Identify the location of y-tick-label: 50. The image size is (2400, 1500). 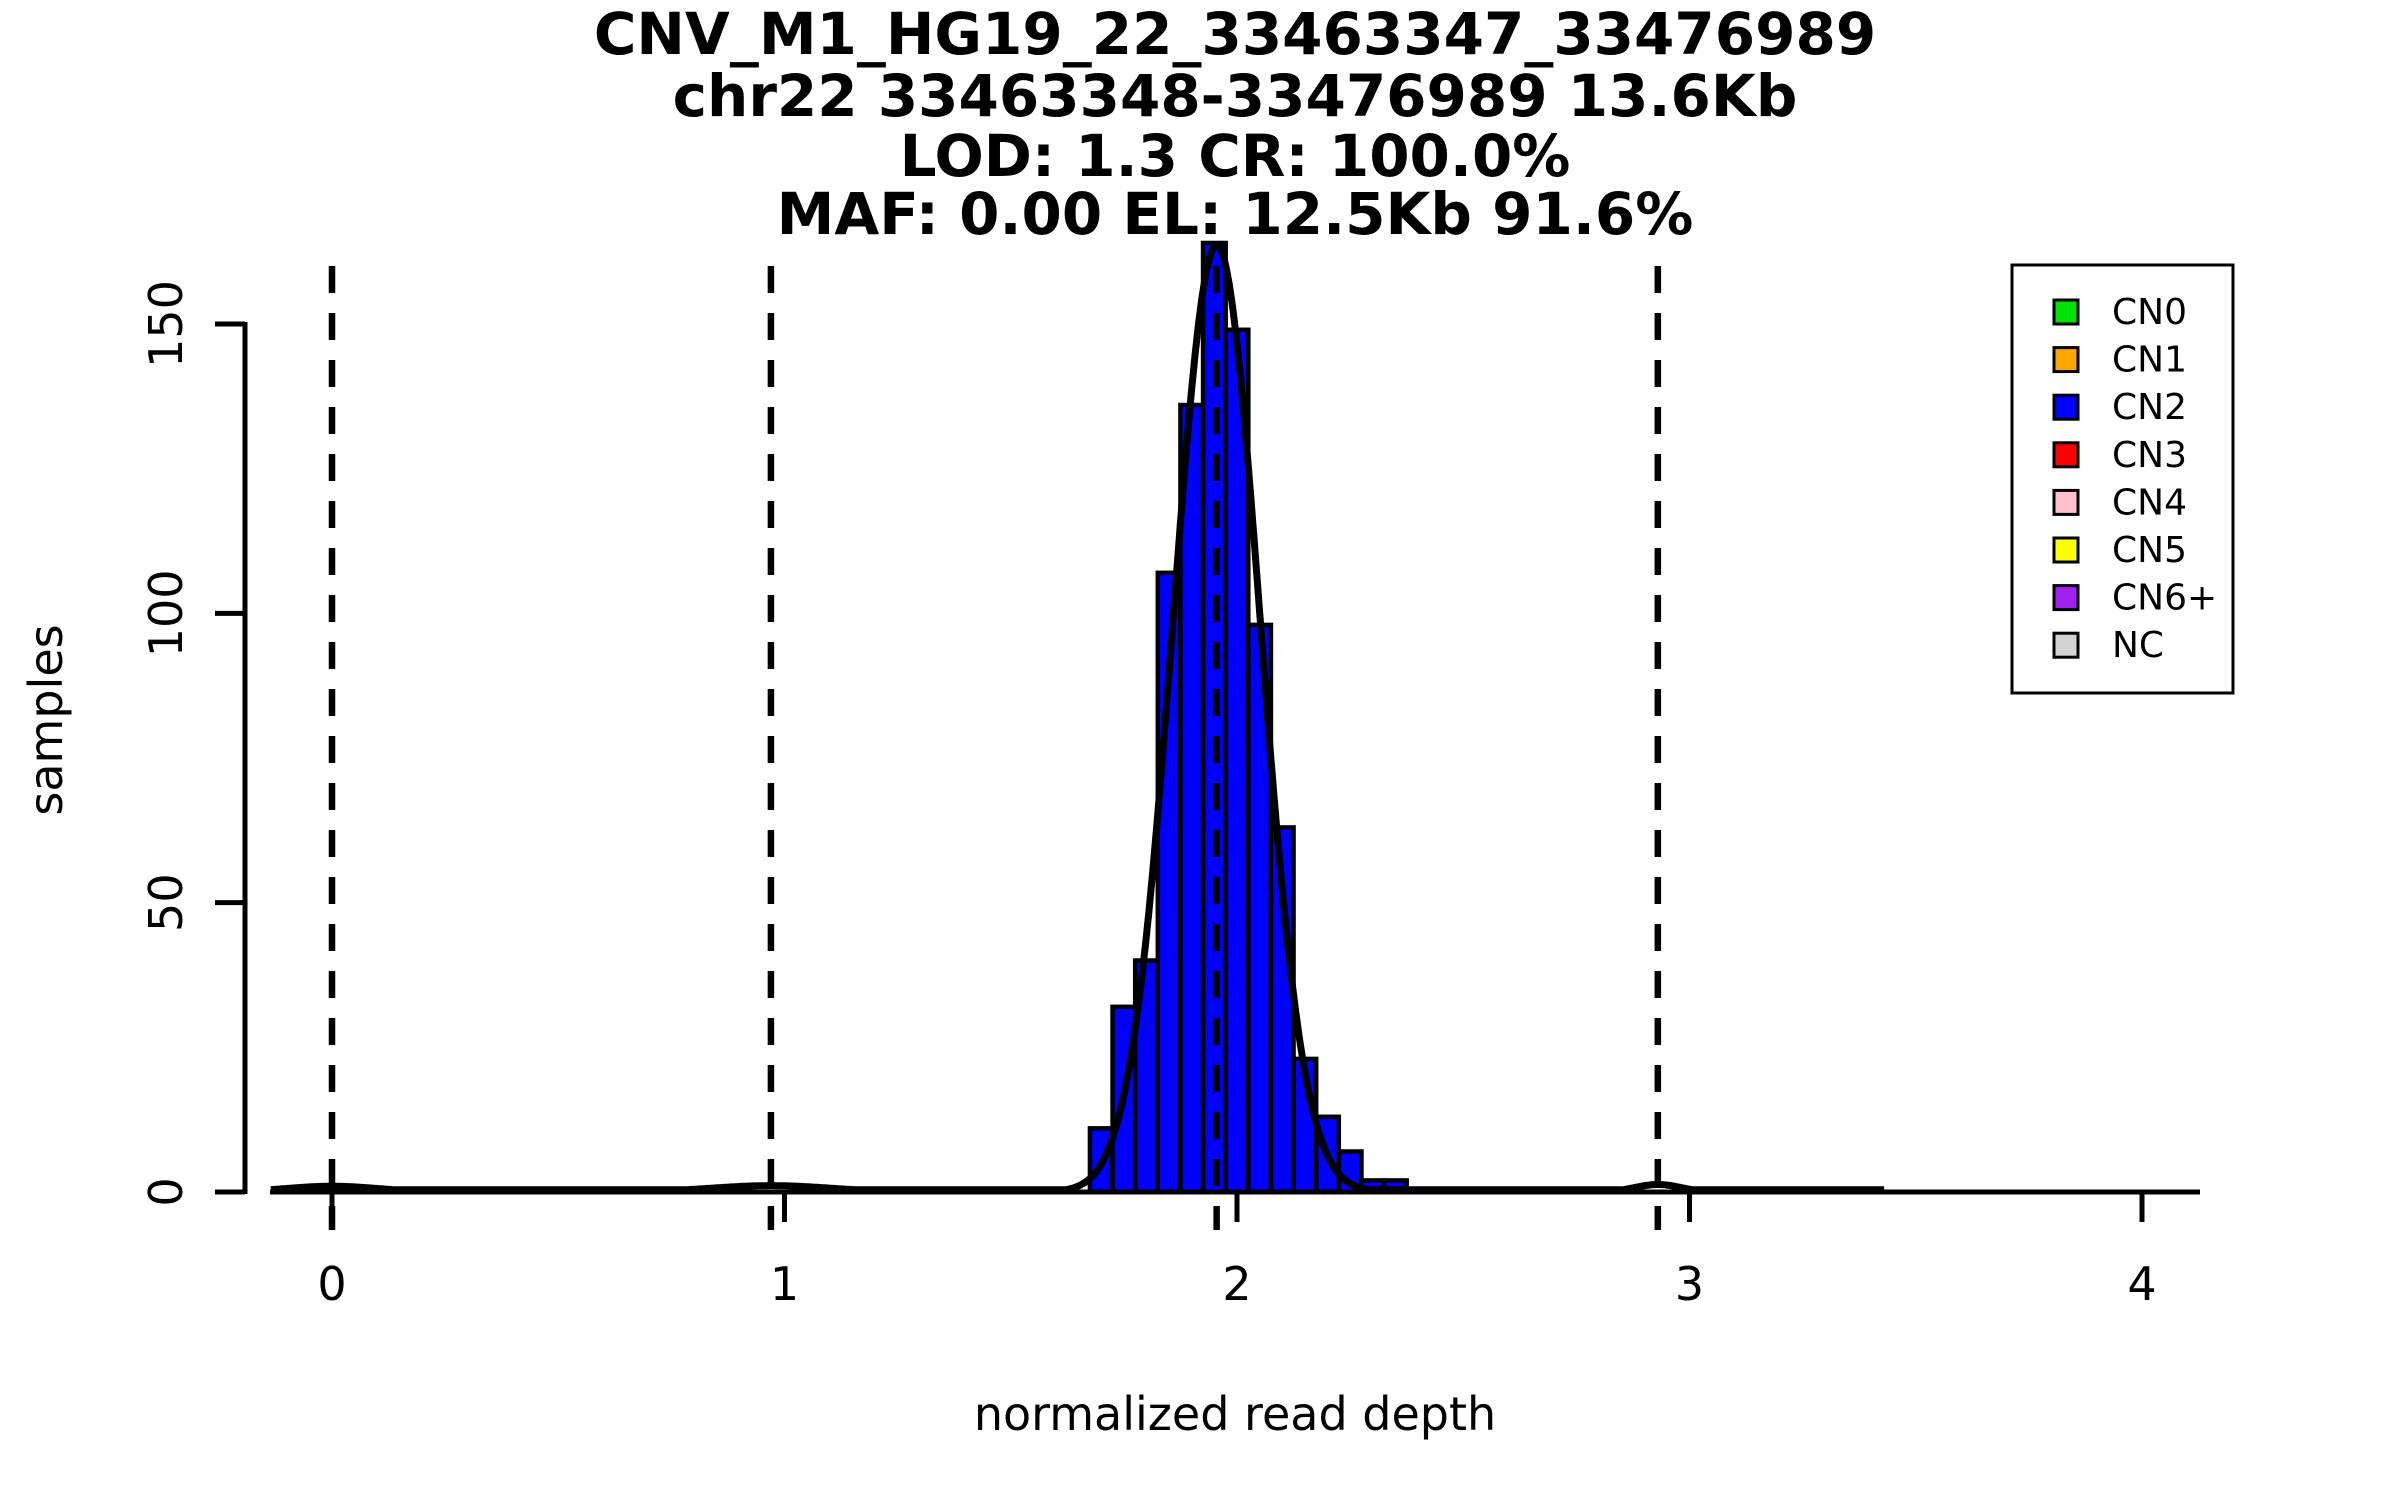
(166, 902).